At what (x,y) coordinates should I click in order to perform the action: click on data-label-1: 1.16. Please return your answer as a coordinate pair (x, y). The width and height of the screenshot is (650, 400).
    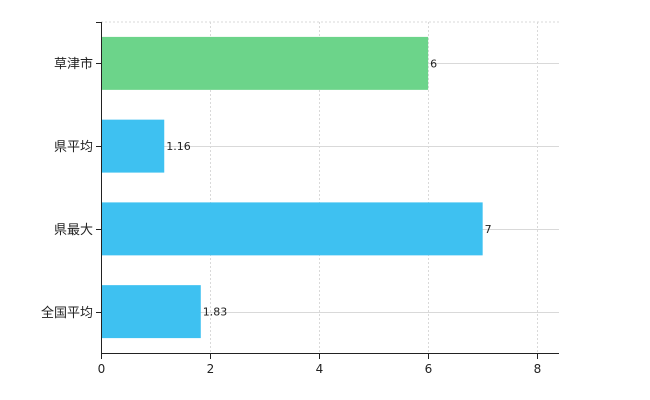
    Looking at the image, I should click on (178, 146).